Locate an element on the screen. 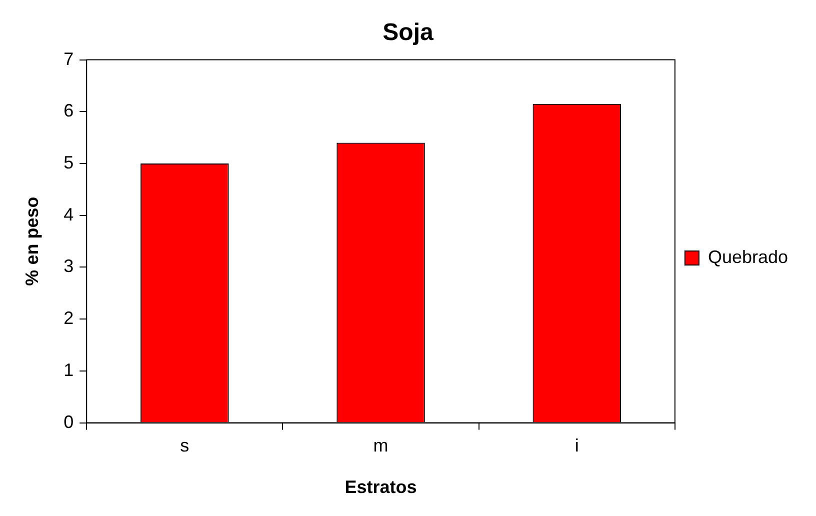 The image size is (816, 516). y-tick-label: 1 is located at coordinates (69, 370).